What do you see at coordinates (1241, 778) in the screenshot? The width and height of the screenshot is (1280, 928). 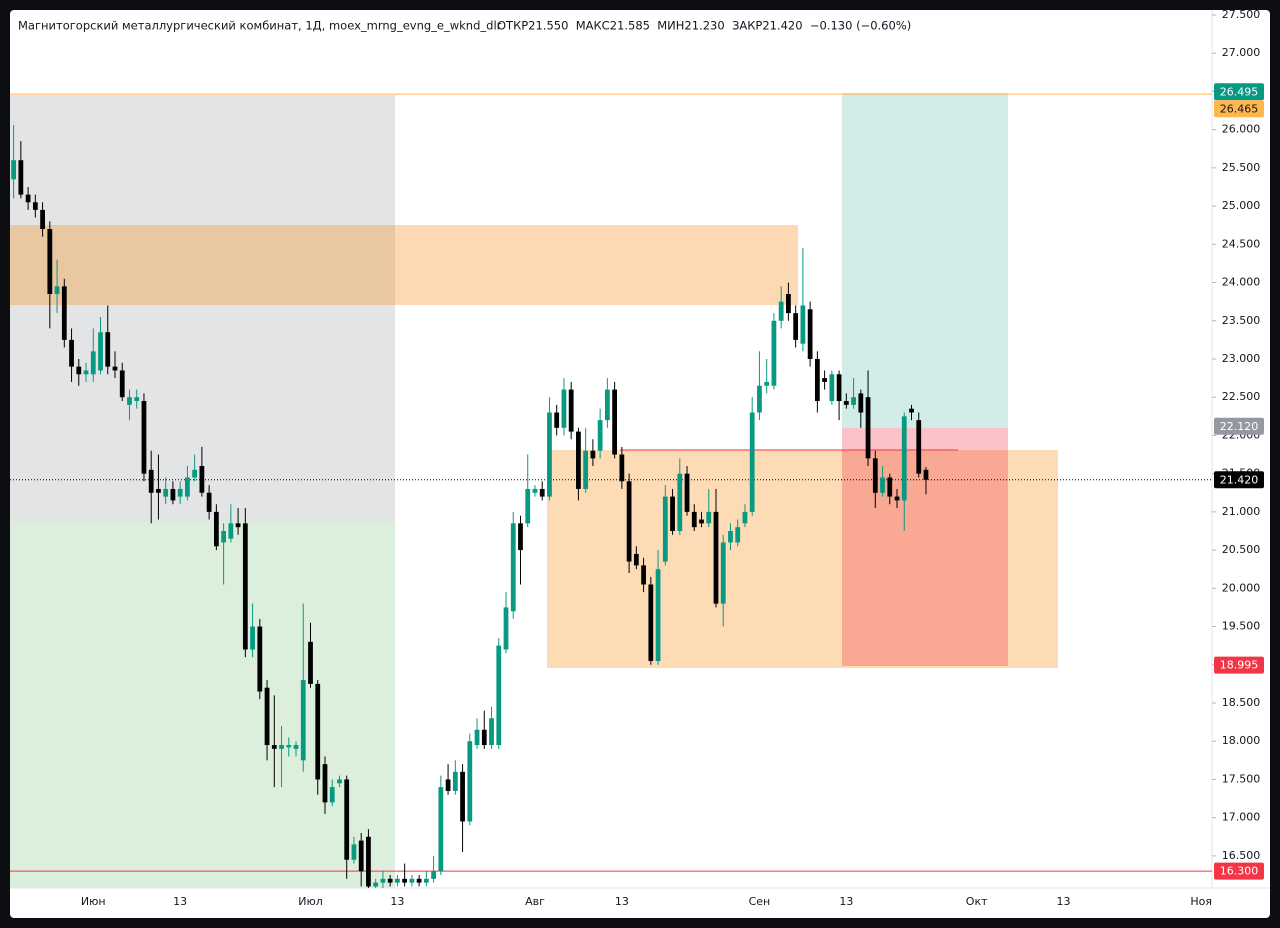 I see `y-tick-label: 17.500` at bounding box center [1241, 778].